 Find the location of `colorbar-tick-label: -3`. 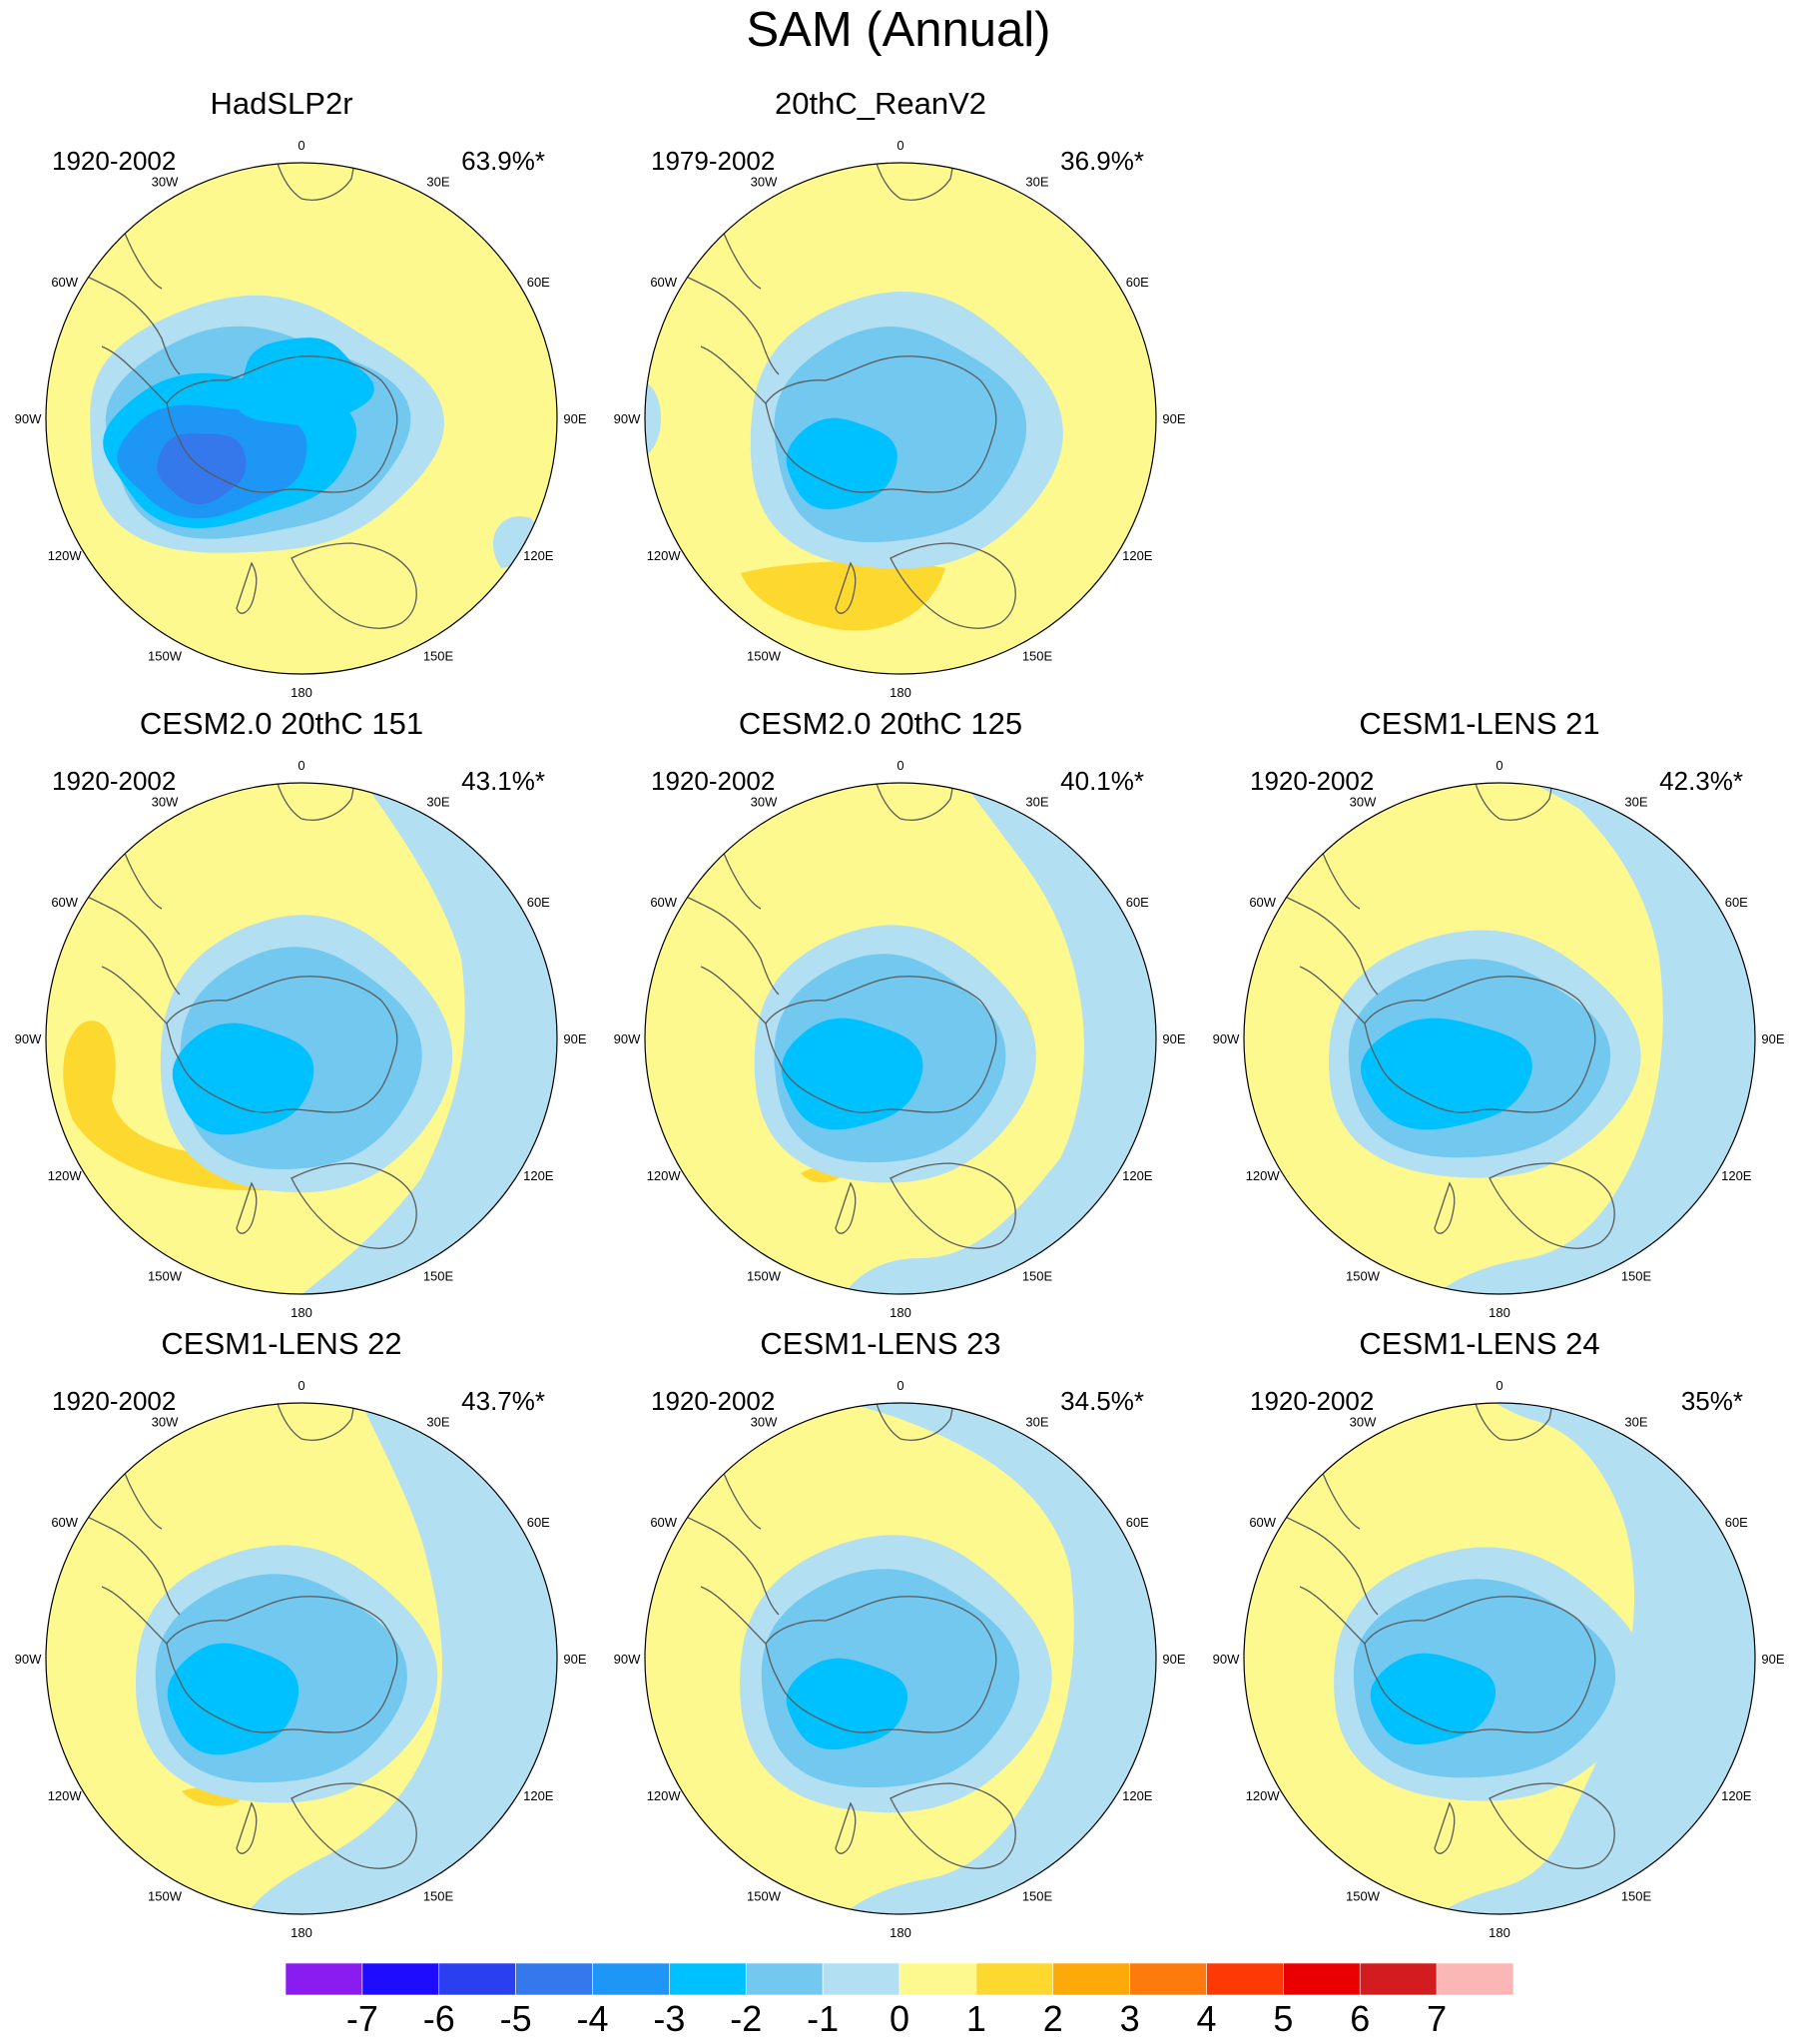

colorbar-tick-label: -3 is located at coordinates (669, 2018).